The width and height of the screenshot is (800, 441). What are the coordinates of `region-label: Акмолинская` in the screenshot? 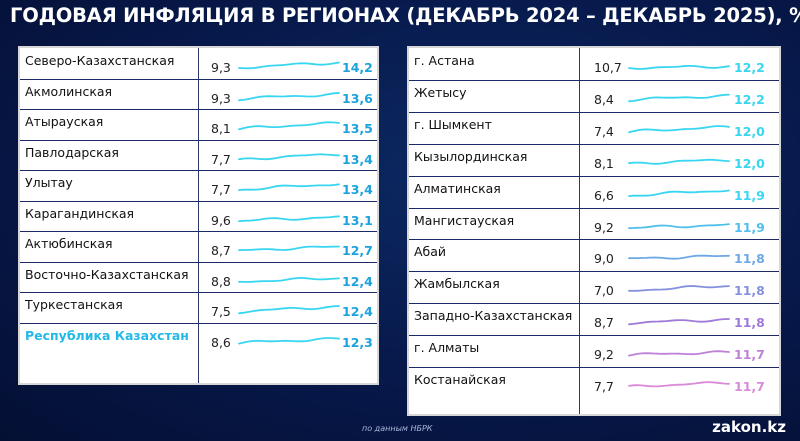 It's located at (69, 91).